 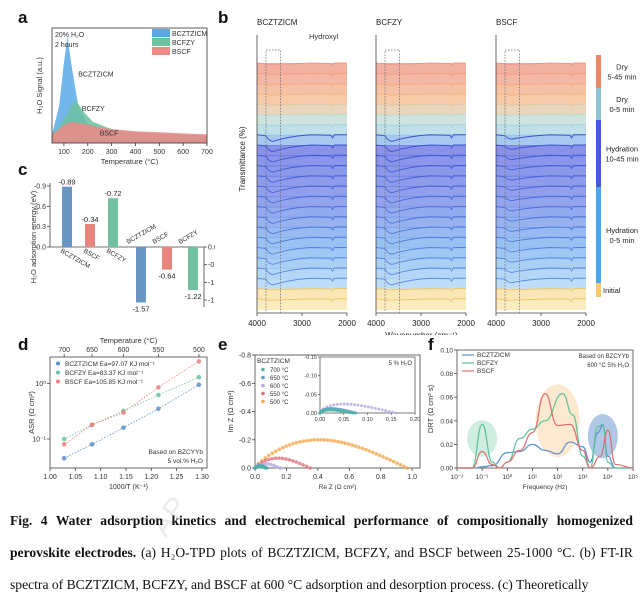 I want to click on x-tick-label: 10³, so click(x=583, y=477).